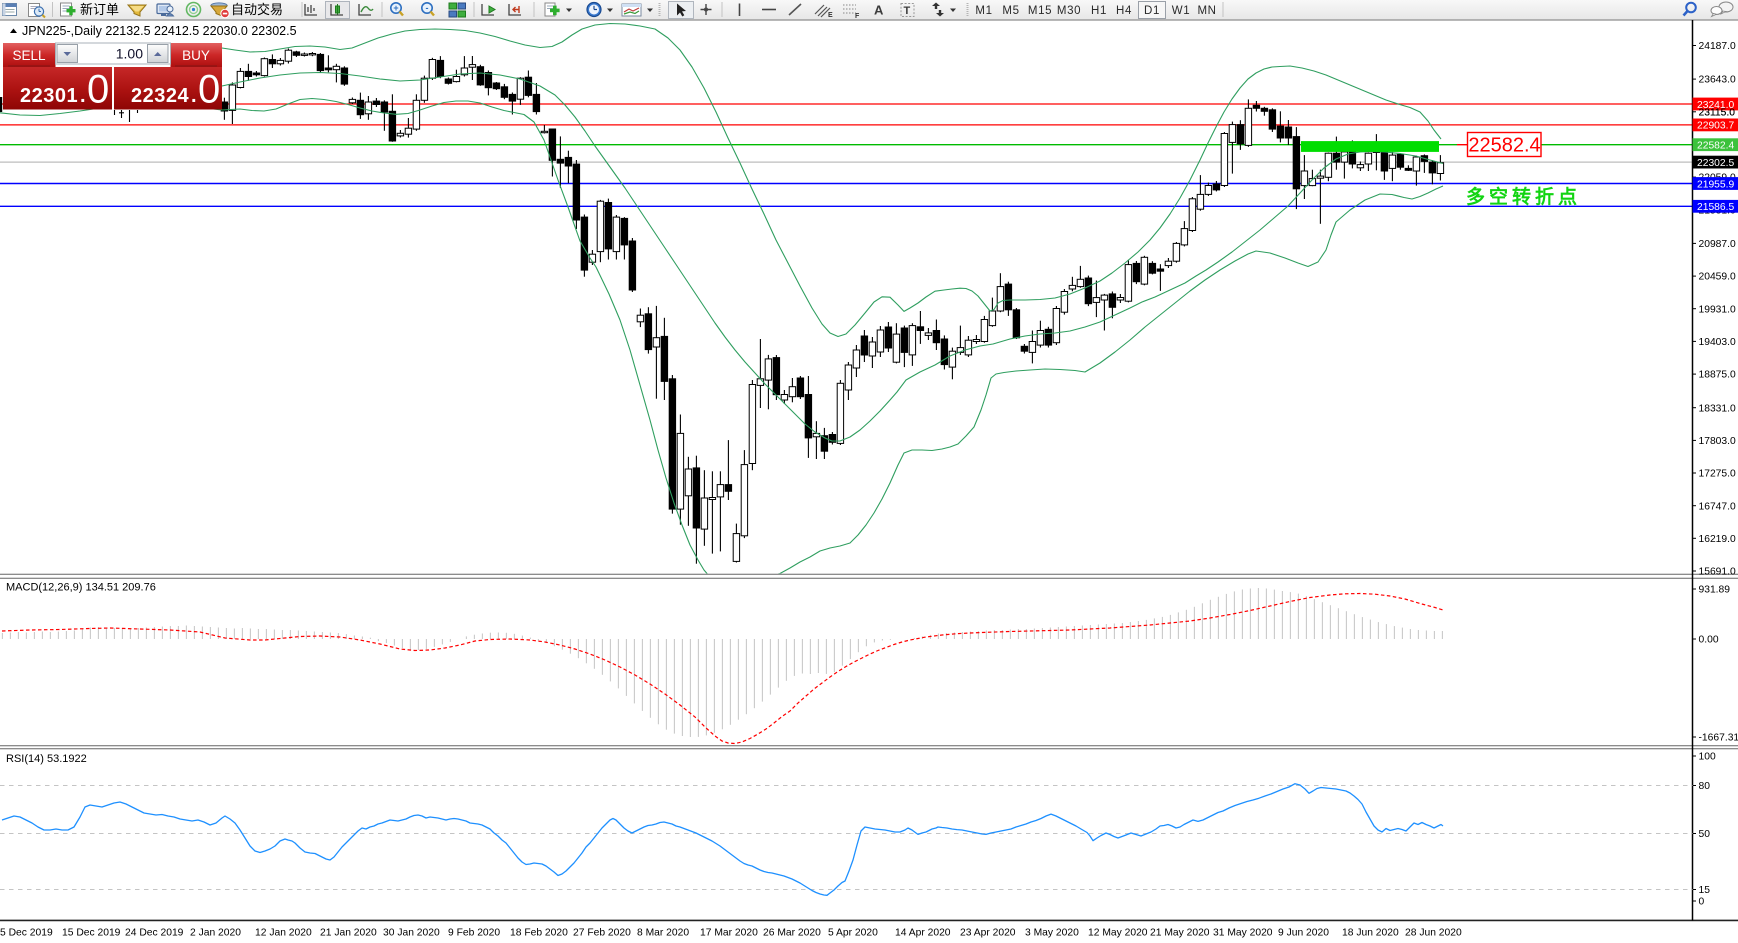 Image resolution: width=1738 pixels, height=943 pixels. What do you see at coordinates (99, 9) in the screenshot?
I see `svg-text: 新订单` at bounding box center [99, 9].